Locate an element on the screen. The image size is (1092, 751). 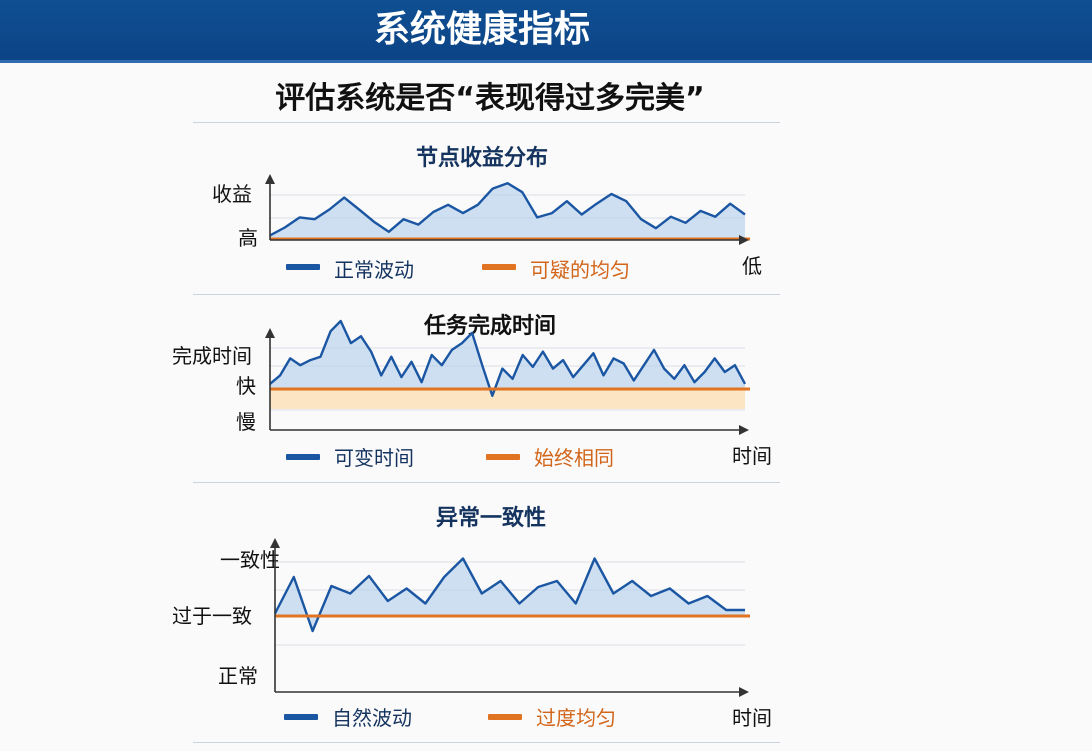
page-subtitle: 评估系统是否“表现得过多完美” is located at coordinates (490, 98).